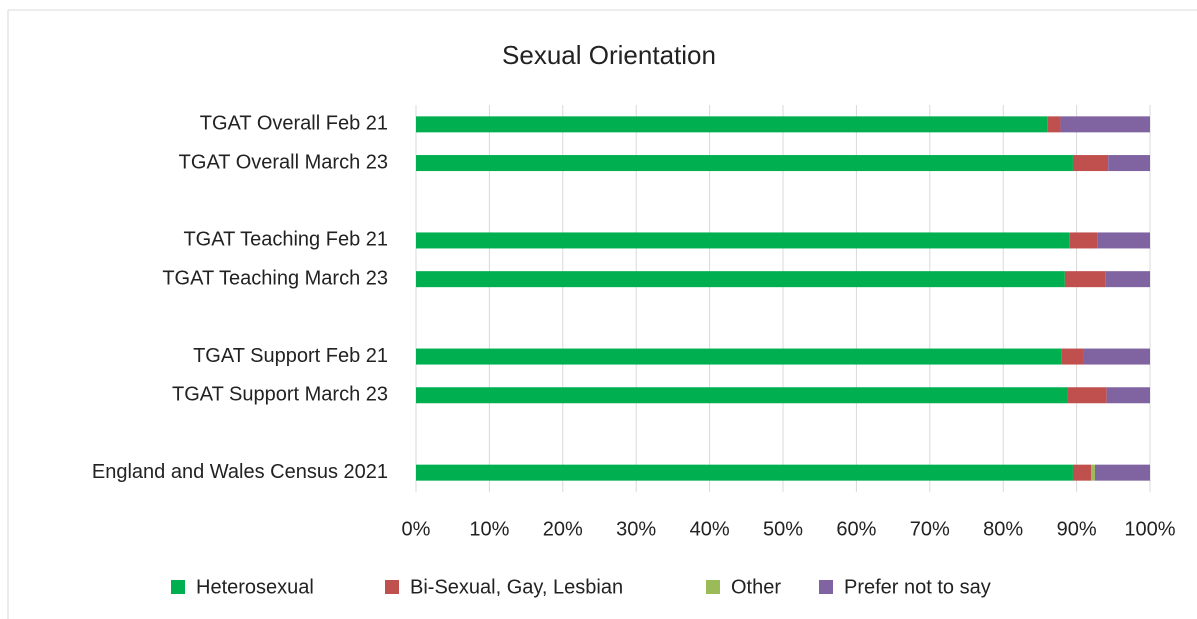 This screenshot has width=1197, height=619. What do you see at coordinates (416, 529) in the screenshot?
I see `x-tick-label: 0%` at bounding box center [416, 529].